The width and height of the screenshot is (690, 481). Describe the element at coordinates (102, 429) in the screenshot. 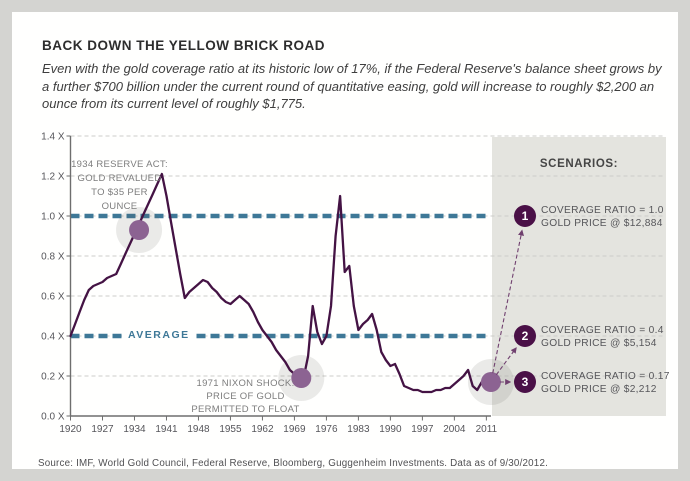

I see `x-axis-label: 1927` at that location.